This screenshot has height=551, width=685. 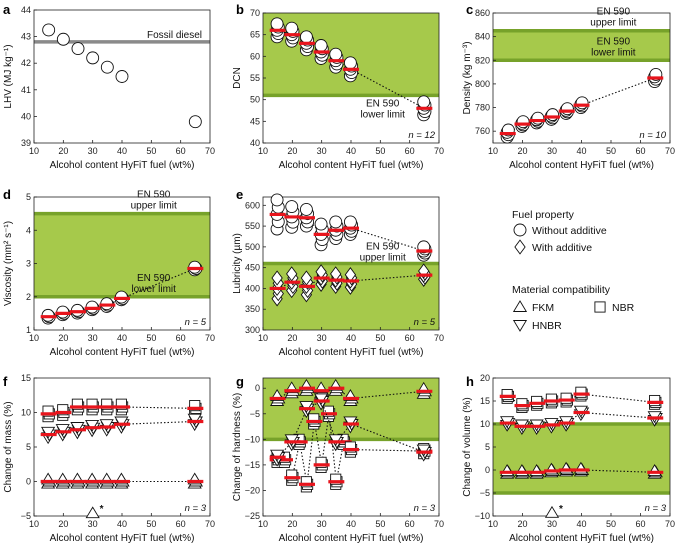 What do you see at coordinates (581, 45) in the screenshot?
I see `spec-band-c` at bounding box center [581, 45].